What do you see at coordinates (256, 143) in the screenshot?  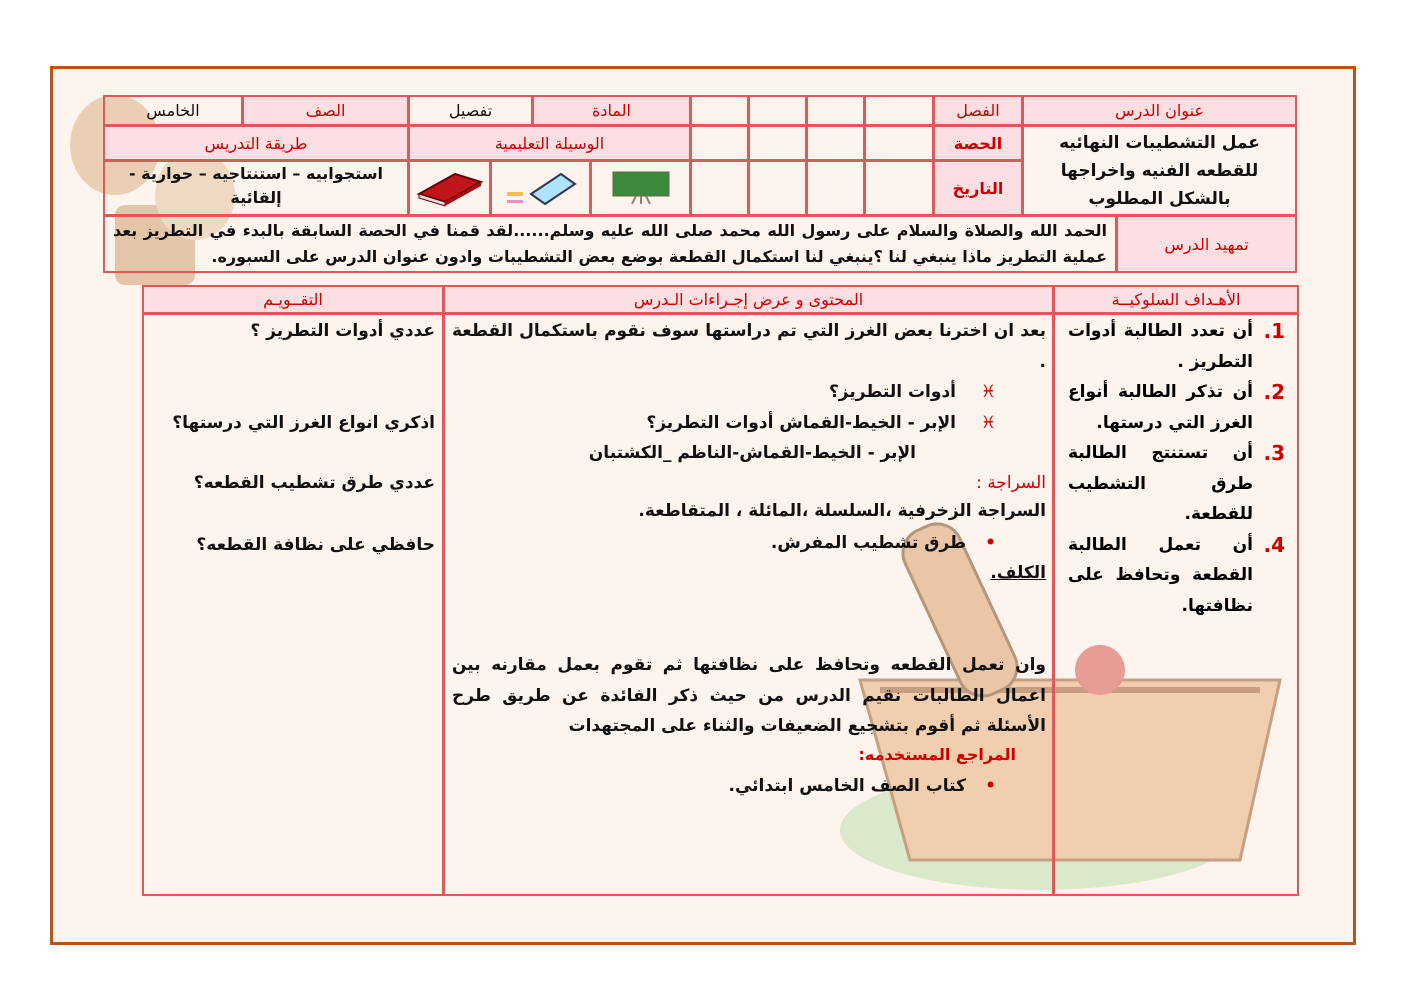 I see `method-label: طريقة التدريس` at bounding box center [256, 143].